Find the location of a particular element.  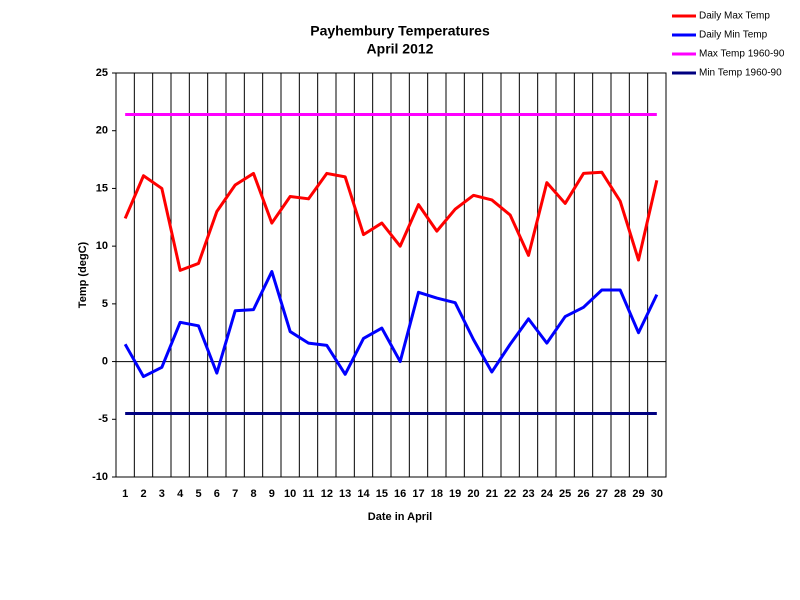

x-tick-label: 30 is located at coordinates (657, 494).